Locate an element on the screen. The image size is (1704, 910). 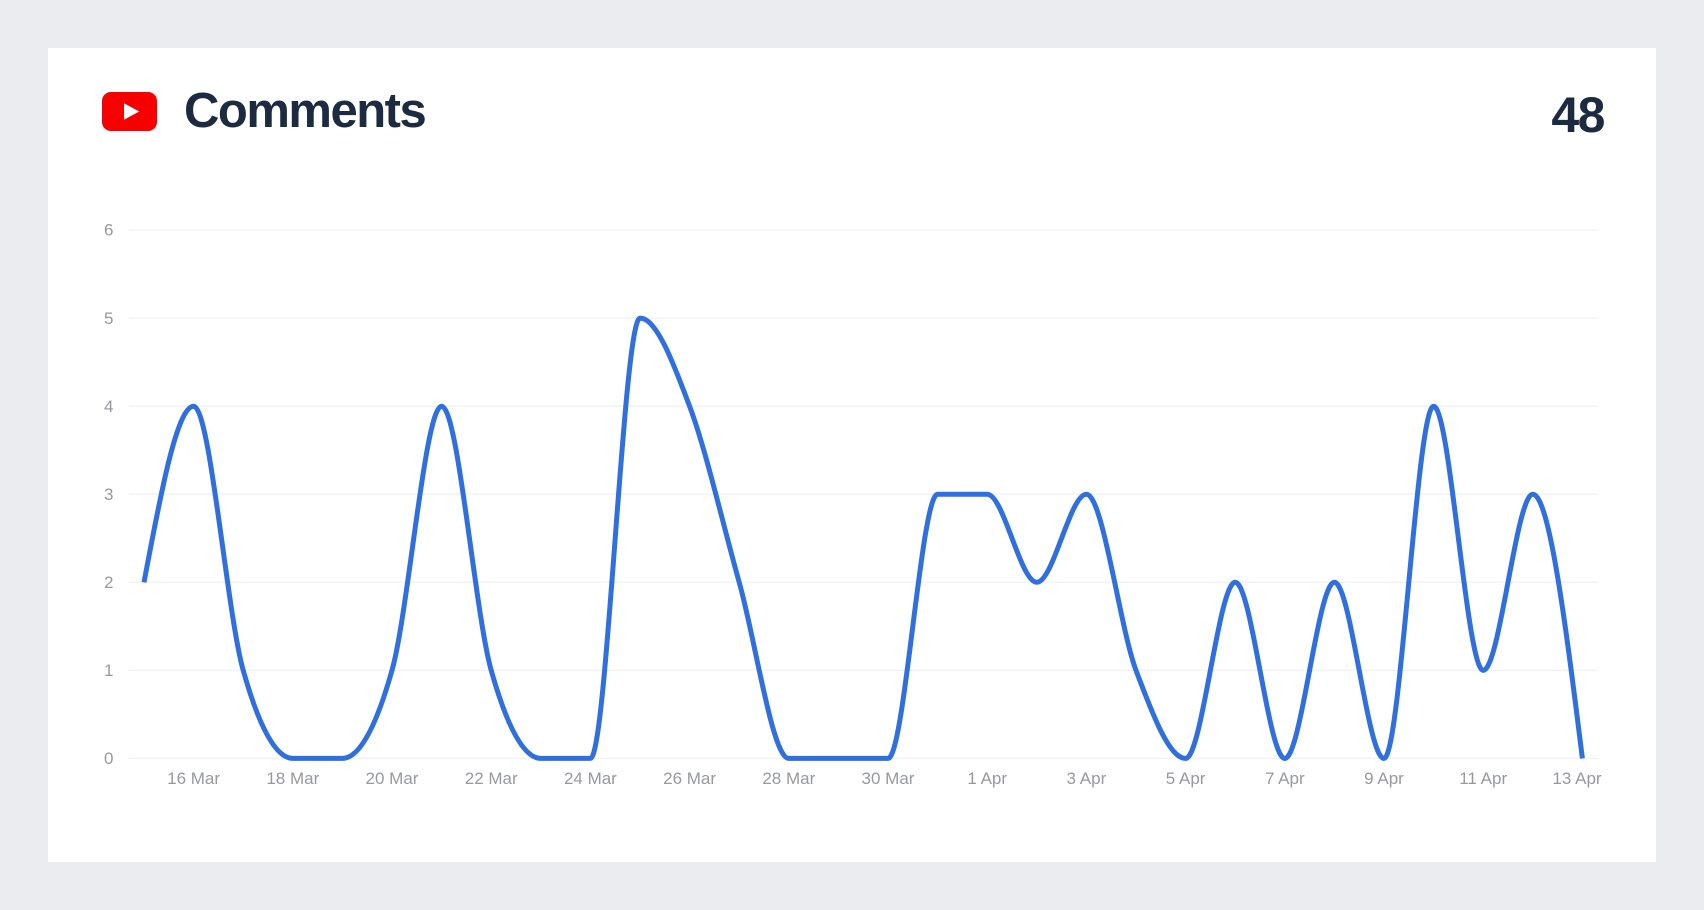
svg-text: 16 Mar is located at coordinates (193, 778).